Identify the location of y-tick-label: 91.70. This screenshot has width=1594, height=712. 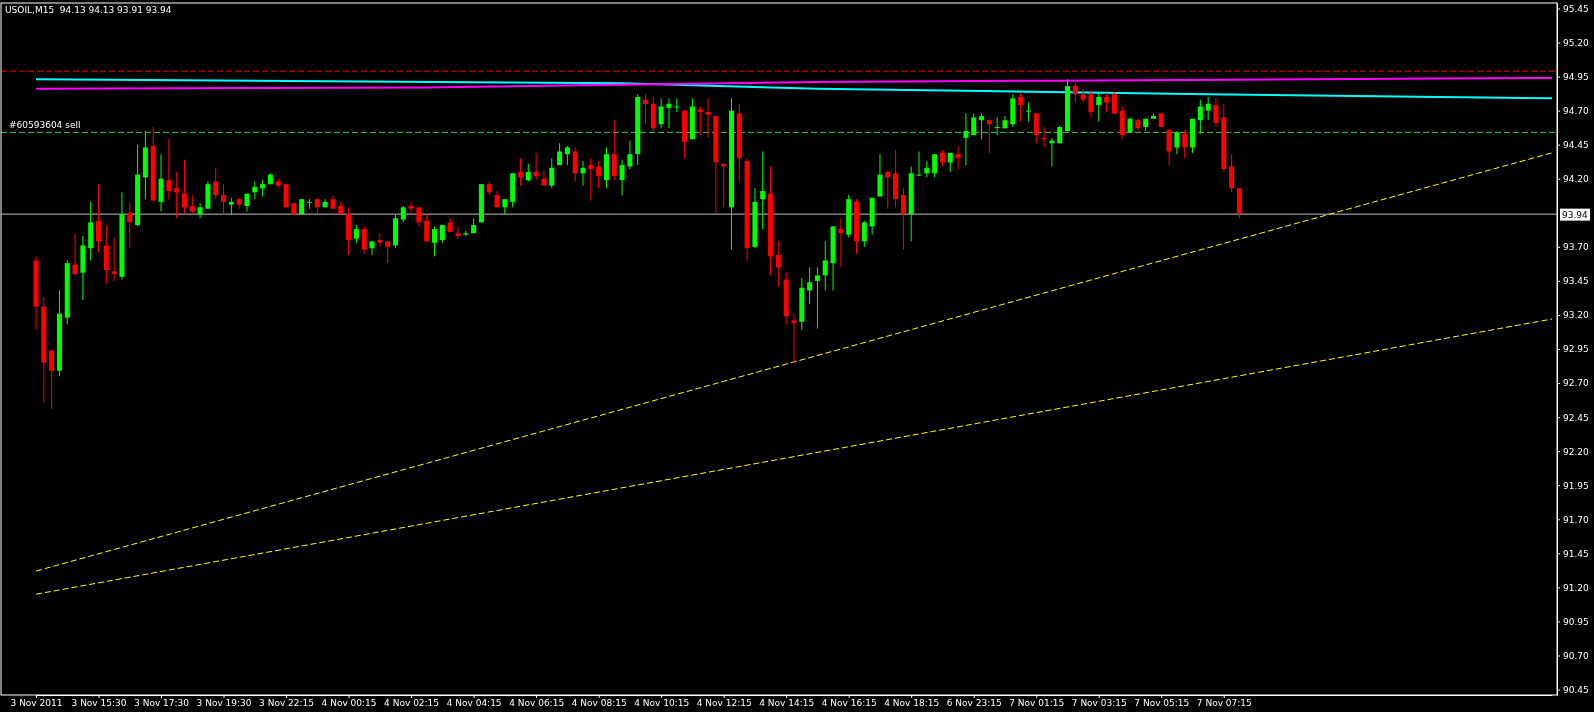
(1576, 519).